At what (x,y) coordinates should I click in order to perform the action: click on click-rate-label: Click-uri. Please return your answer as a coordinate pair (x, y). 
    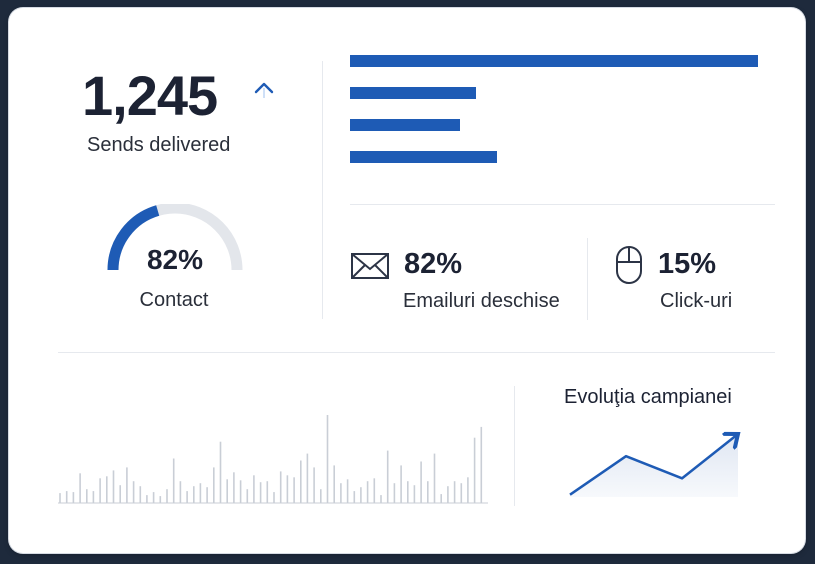
    Looking at the image, I should click on (696, 301).